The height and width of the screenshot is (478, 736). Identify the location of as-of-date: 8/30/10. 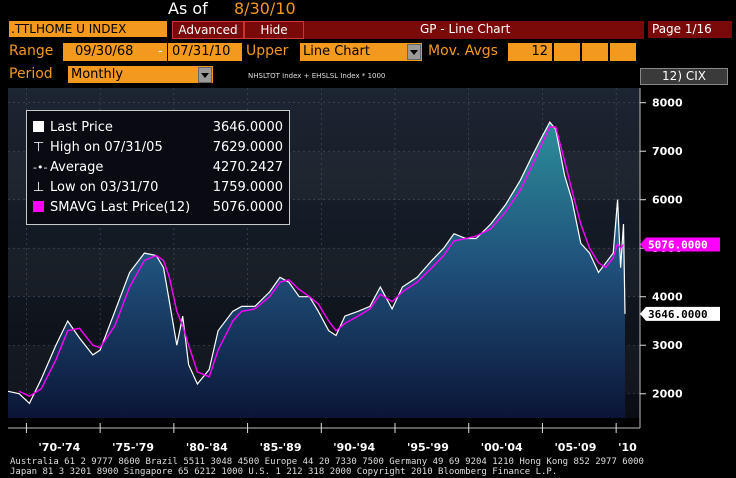
(265, 9).